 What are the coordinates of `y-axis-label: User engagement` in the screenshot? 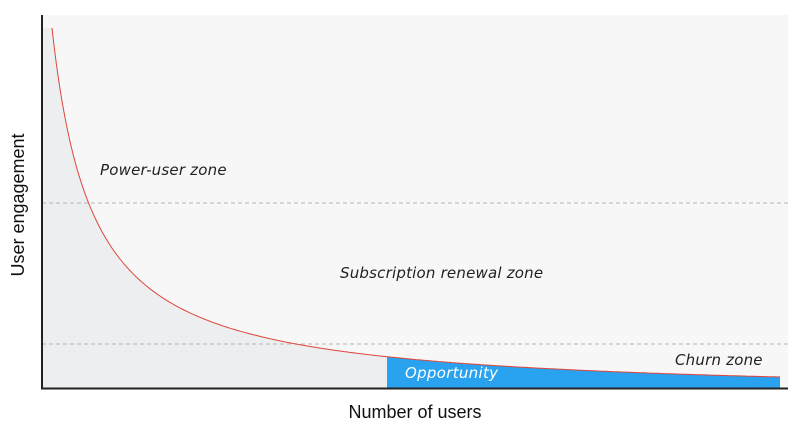 It's located at (18, 204).